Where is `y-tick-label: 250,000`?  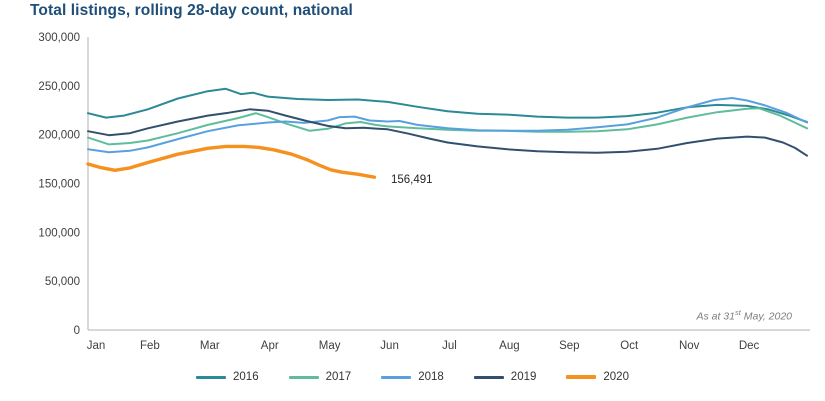 y-tick-label: 250,000 is located at coordinates (59, 87).